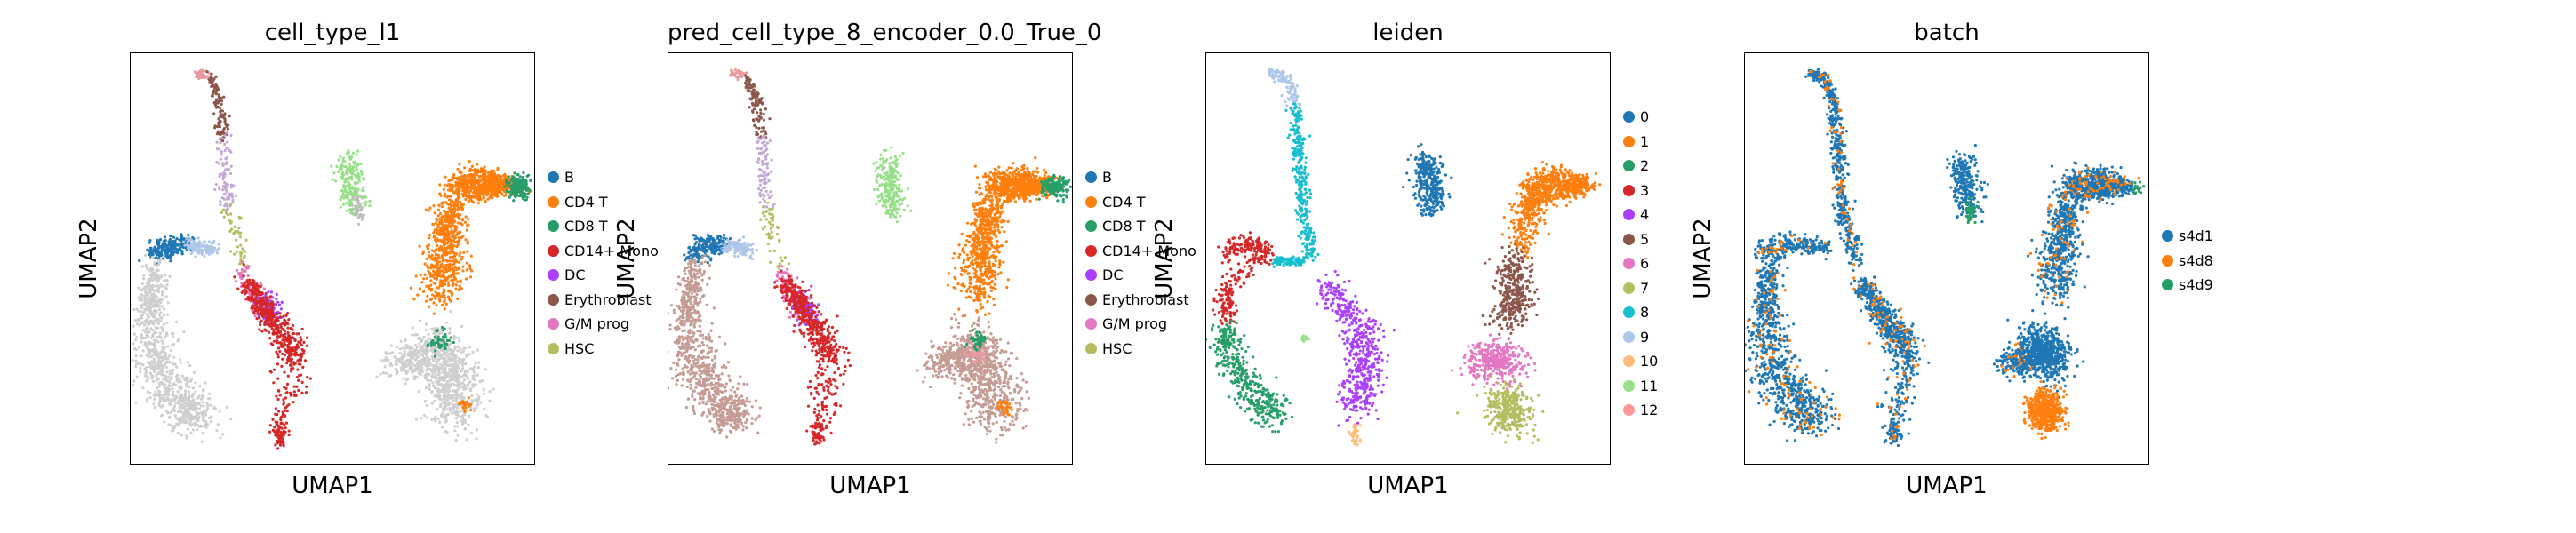  I want to click on legend-label: Erythroblast, so click(1145, 299).